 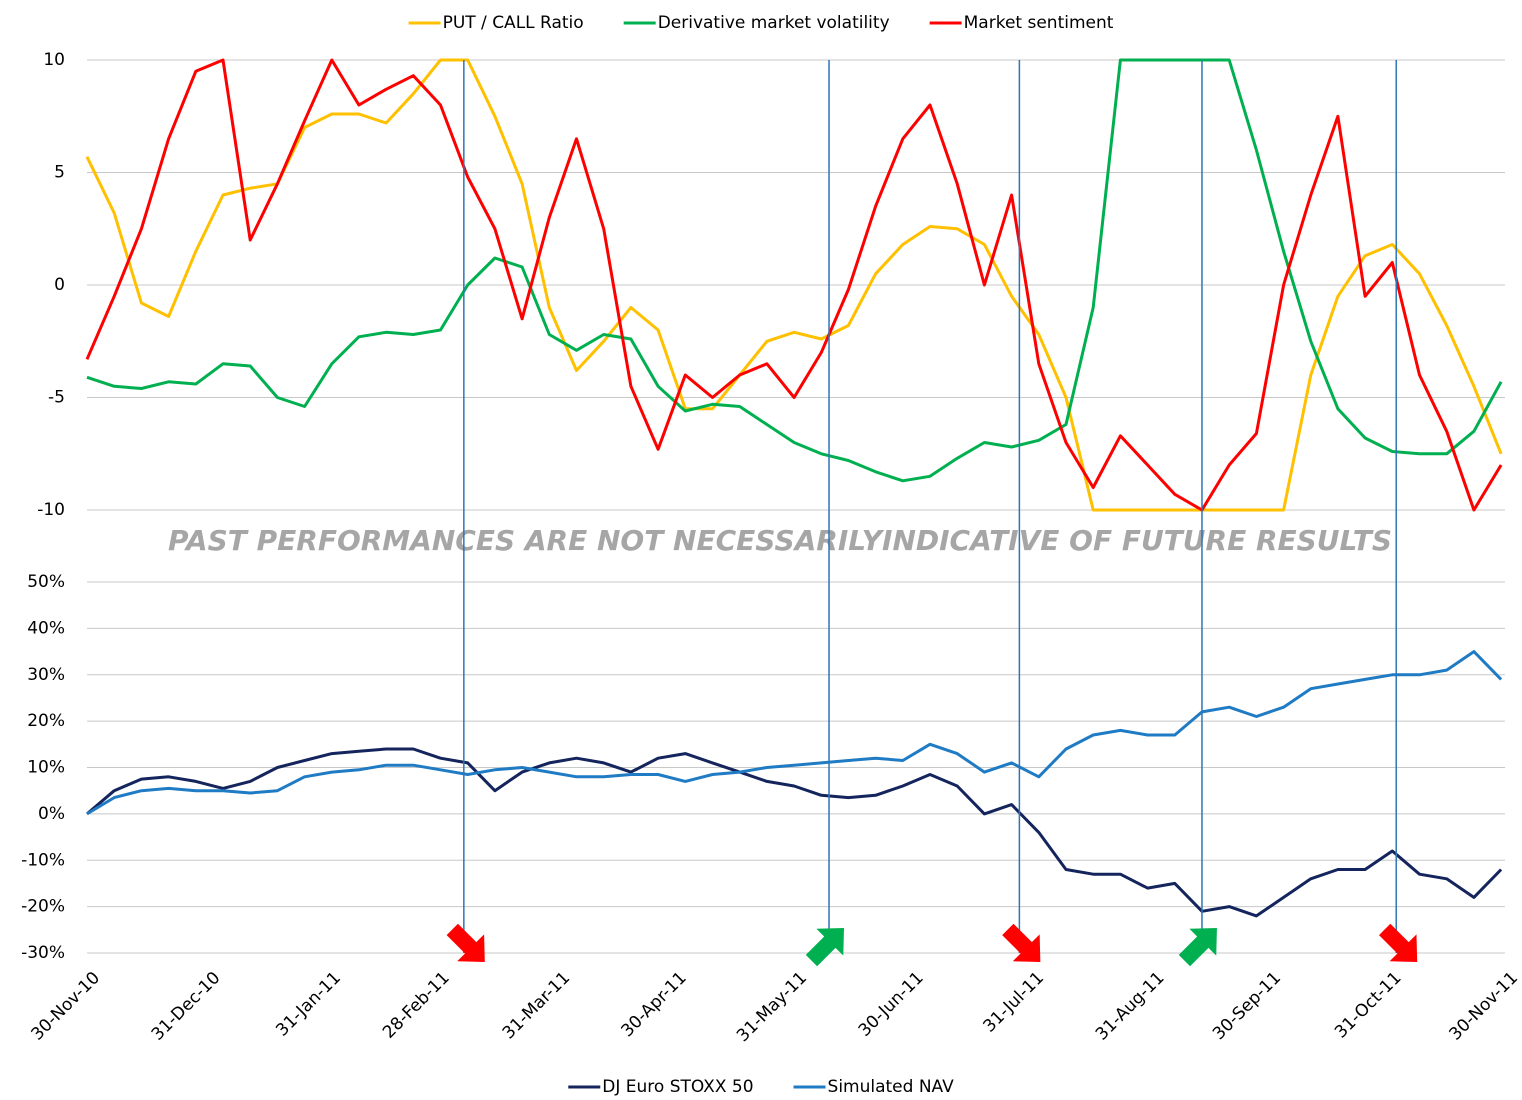 I want to click on x-tick-label: 31-Oct-11, so click(x=1368, y=1005).